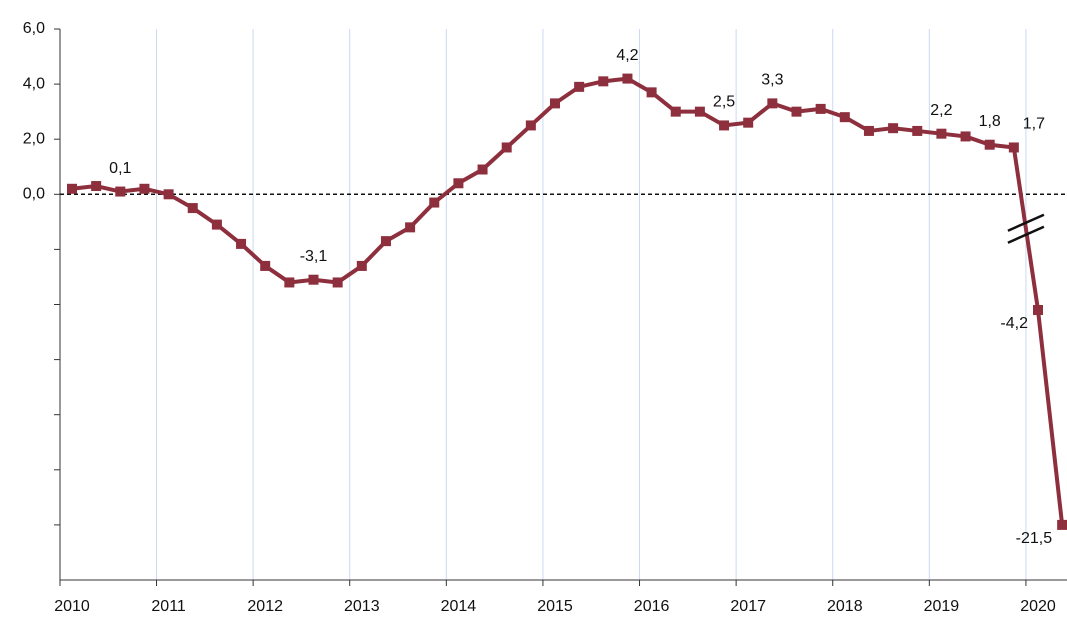 Image resolution: width=1067 pixels, height=617 pixels. What do you see at coordinates (1034, 124) in the screenshot?
I see `value-label: 1,7` at bounding box center [1034, 124].